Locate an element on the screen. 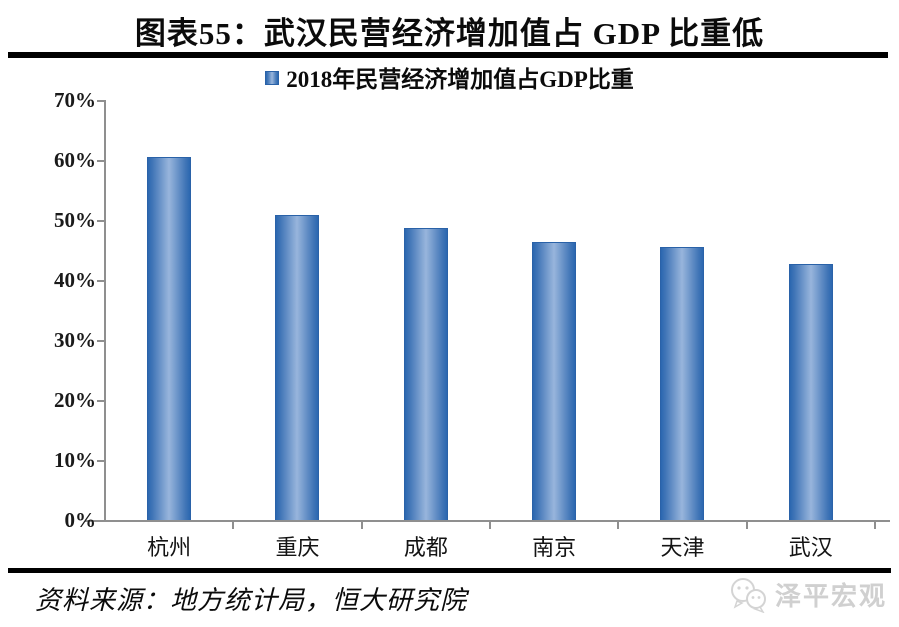 The height and width of the screenshot is (627, 899). top-divider is located at coordinates (448, 55).